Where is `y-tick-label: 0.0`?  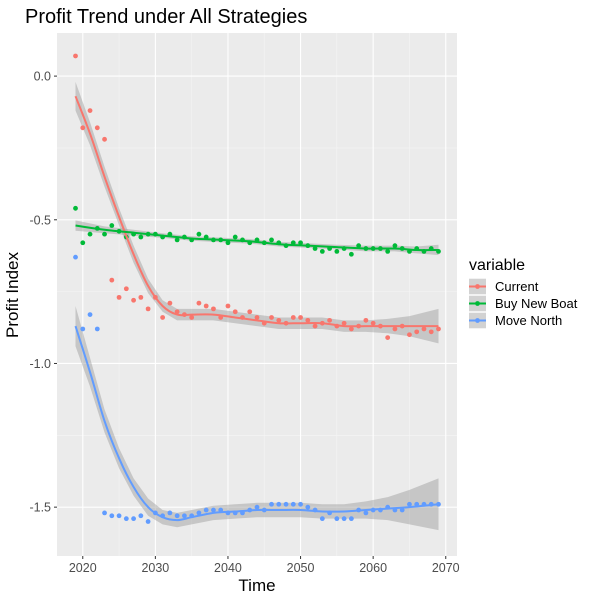
y-tick-label: 0.0 is located at coordinates (42, 77).